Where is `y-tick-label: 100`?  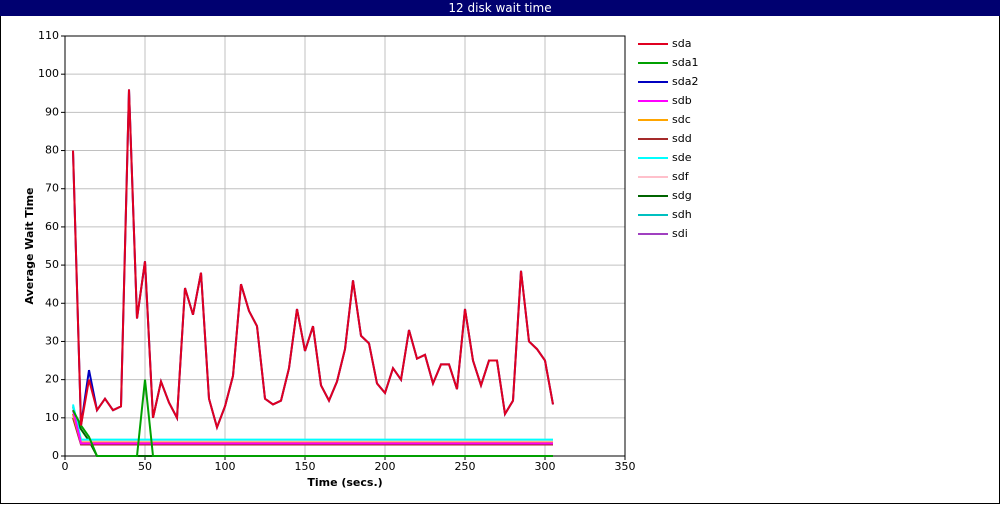 y-tick-label: 100 is located at coordinates (48, 73).